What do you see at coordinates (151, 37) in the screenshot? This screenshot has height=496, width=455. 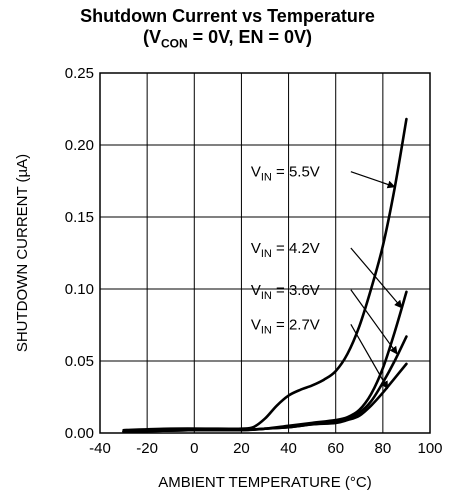 I see `subtitle-open: (V` at bounding box center [151, 37].